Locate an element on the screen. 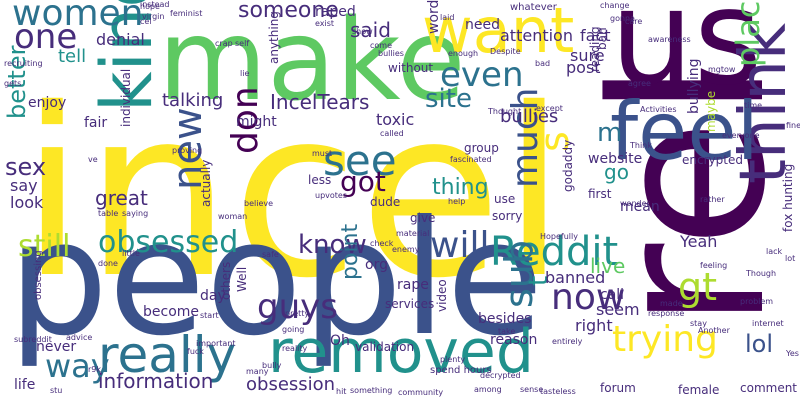 The image size is (800, 400). word-inceltears: IncelTears is located at coordinates (320, 102).